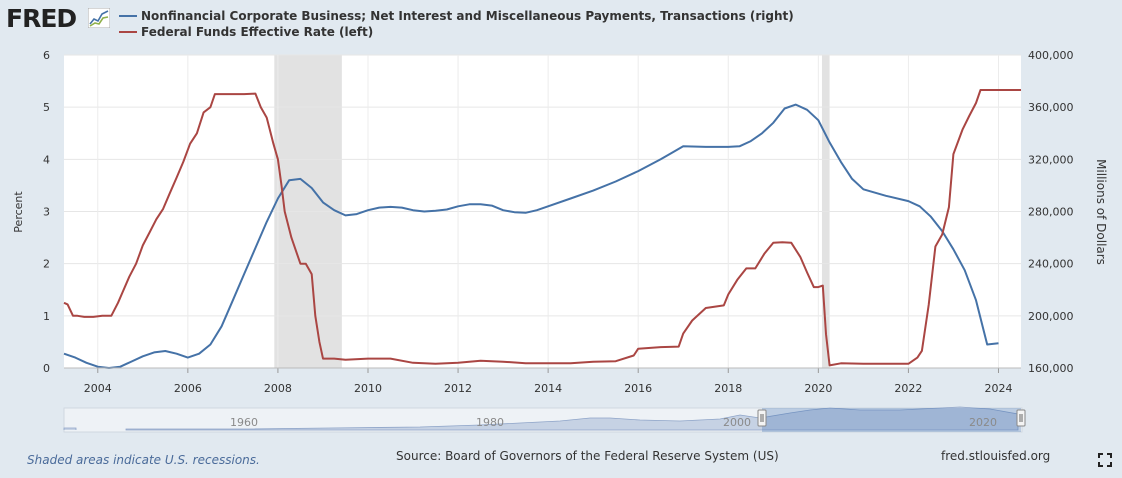  Describe the element at coordinates (188, 388) in the screenshot. I see `x-tick-label: 2006` at that location.